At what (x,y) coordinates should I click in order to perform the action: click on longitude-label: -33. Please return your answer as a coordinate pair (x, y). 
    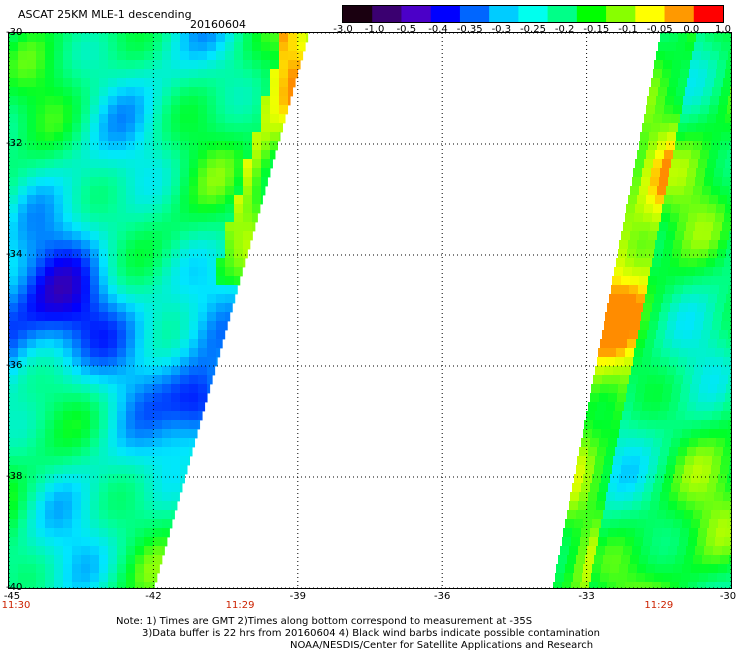
    Looking at the image, I should click on (586, 596).